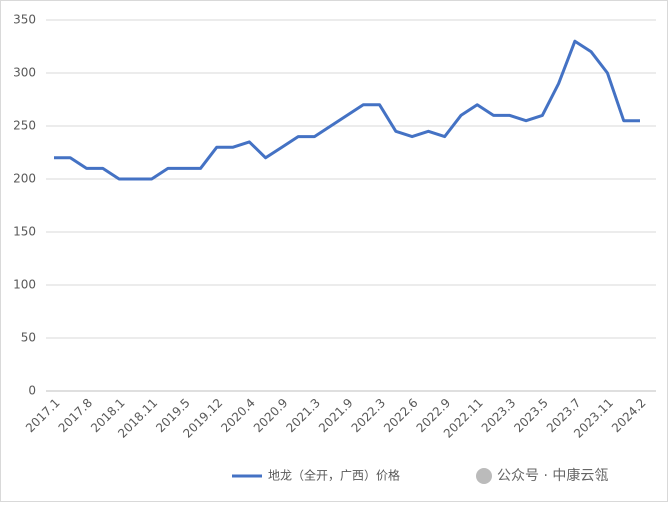  What do you see at coordinates (32, 391) in the screenshot?
I see `y-tick-label: 0` at bounding box center [32, 391].